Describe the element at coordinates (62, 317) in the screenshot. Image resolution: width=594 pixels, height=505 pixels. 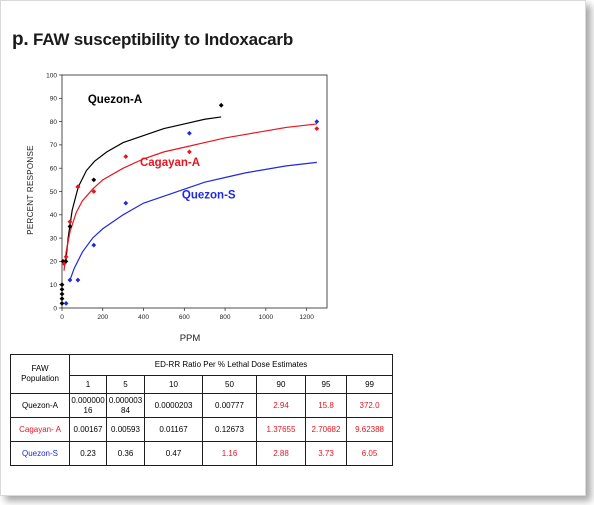
I see `x-tick-label: 0` at that location.